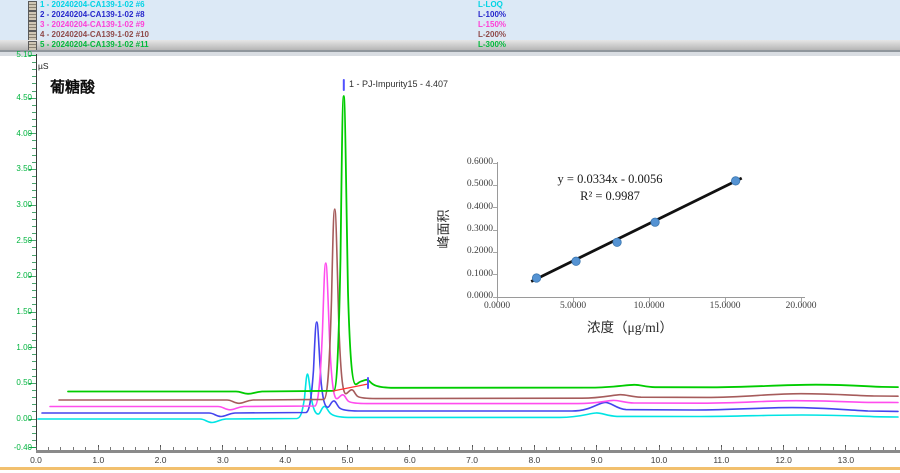 Image resolution: width=900 pixels, height=473 pixels. Describe the element at coordinates (222, 460) in the screenshot. I see `x-tick-label: 3.0` at that location.